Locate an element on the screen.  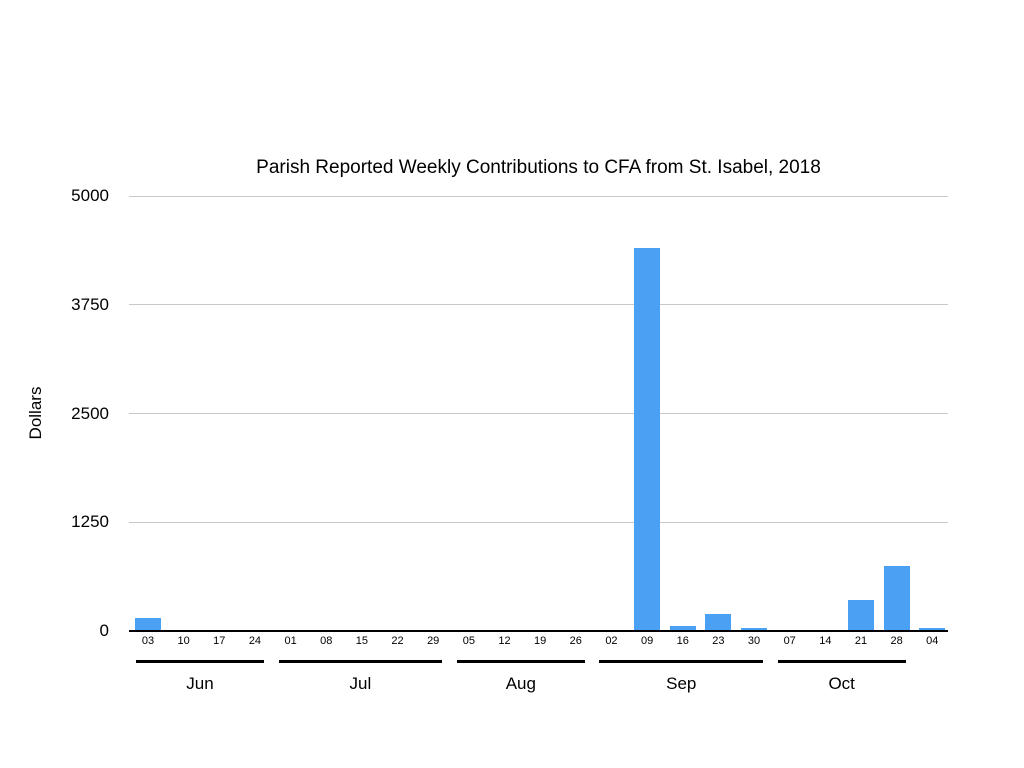
month-label: Sep is located at coordinates (681, 683).